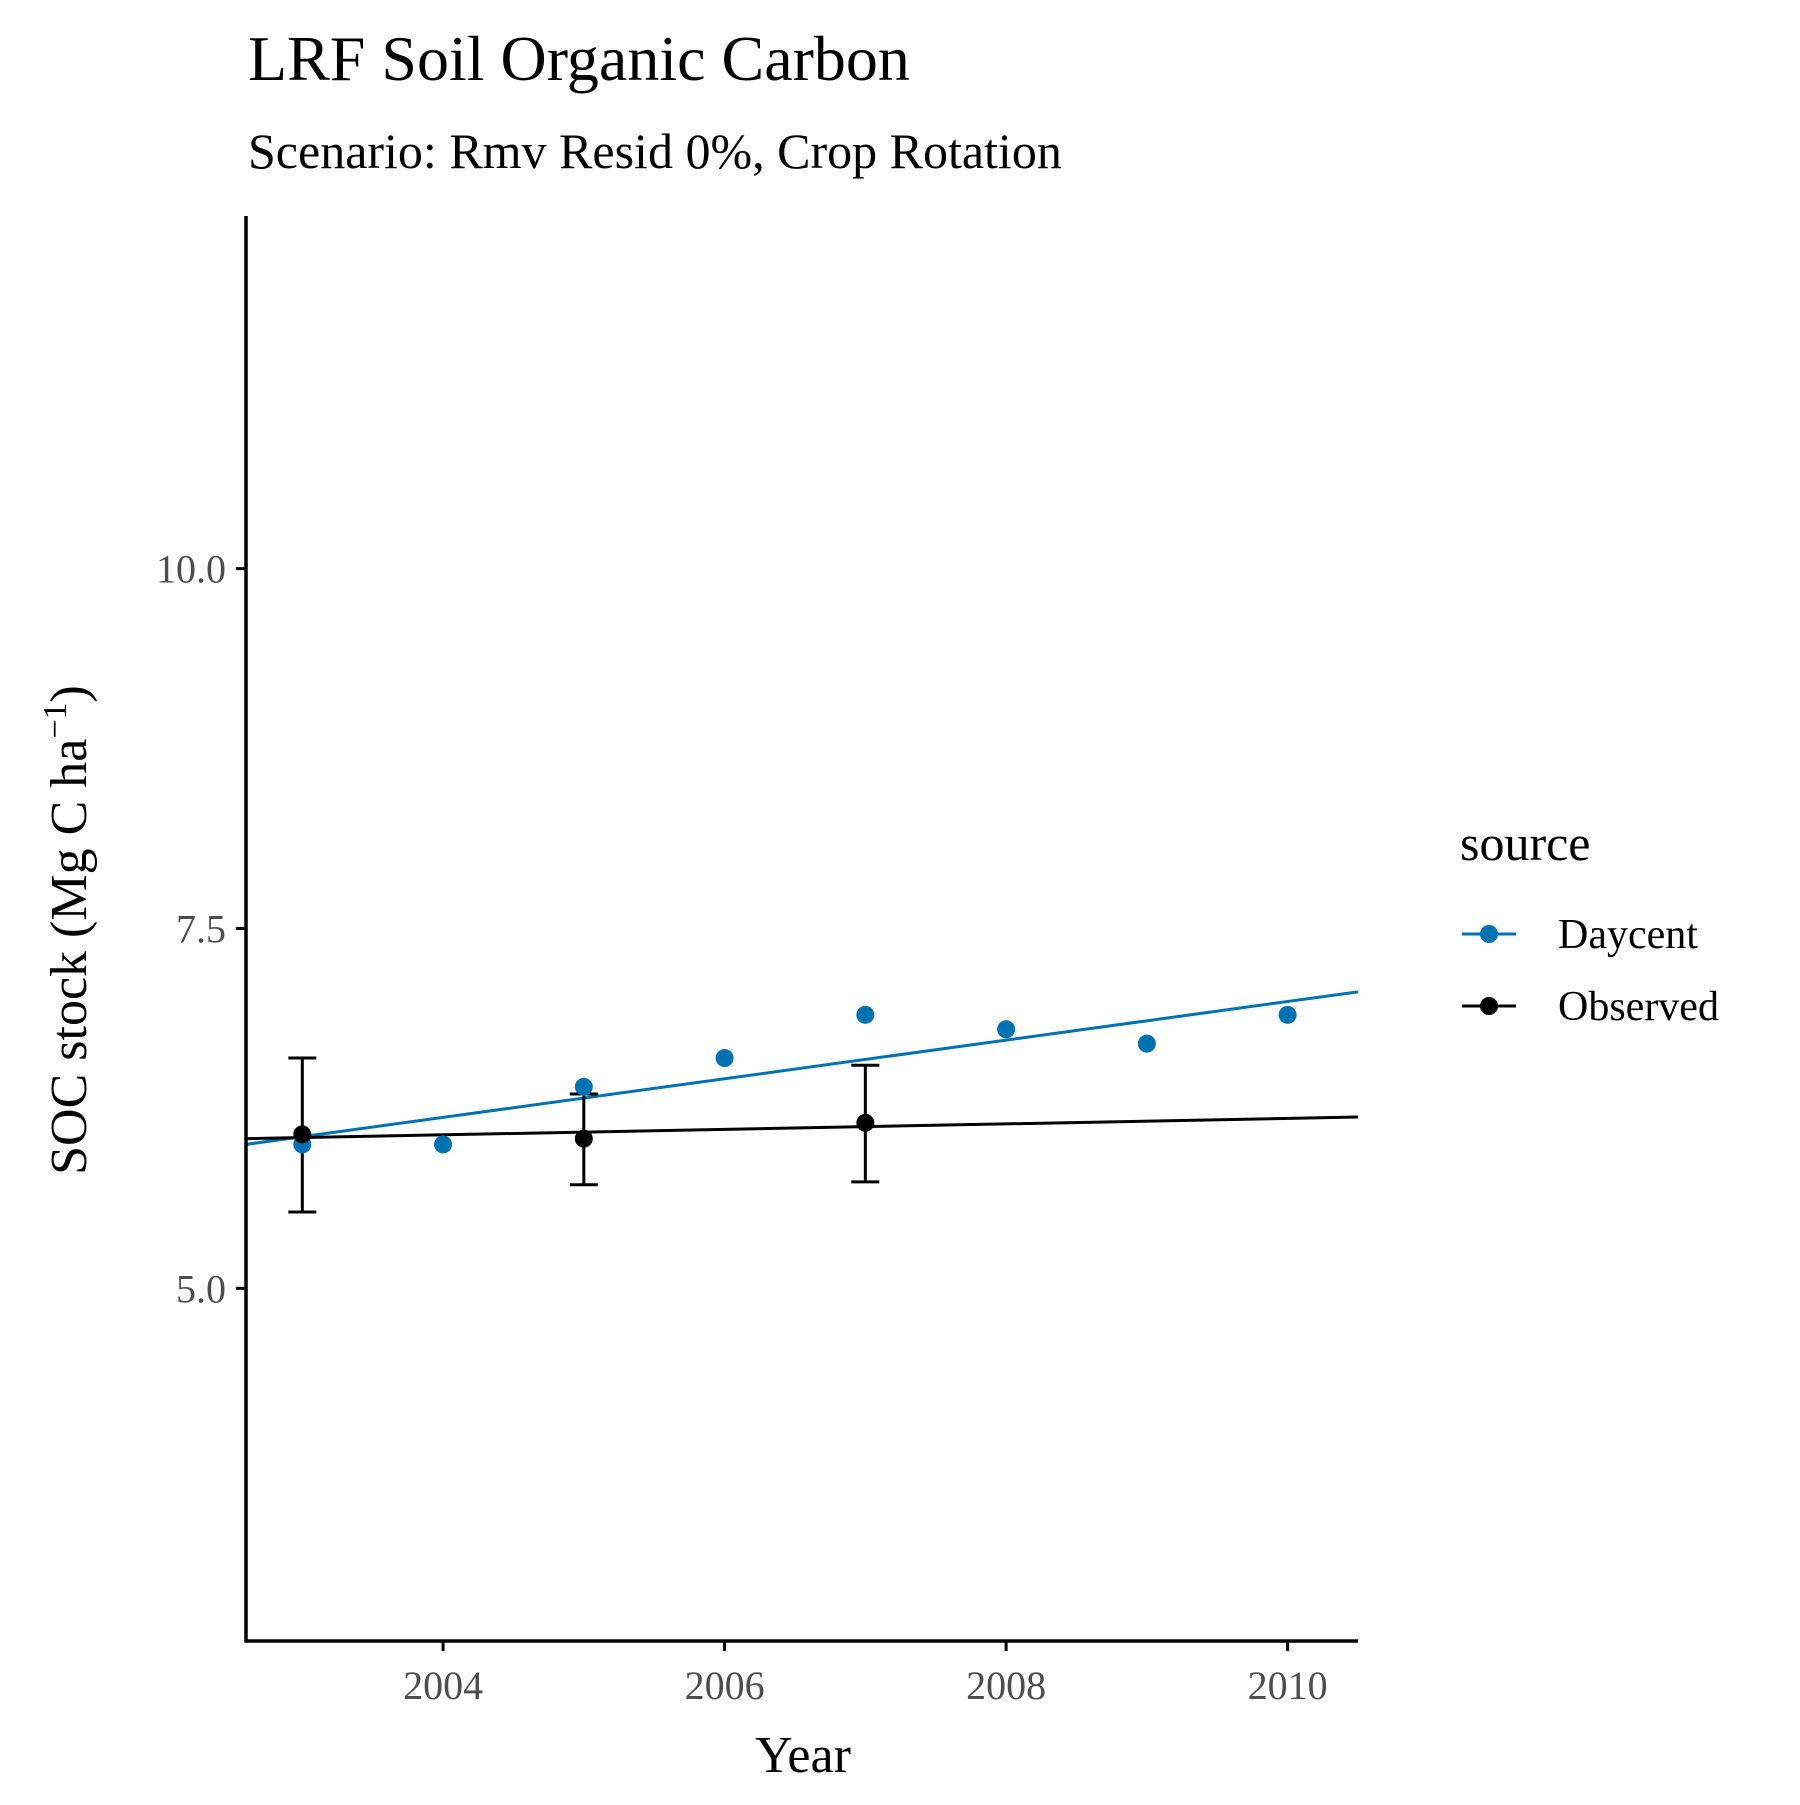 The image size is (1800, 1805). I want to click on x-tick-label: 2004, so click(443, 1685).